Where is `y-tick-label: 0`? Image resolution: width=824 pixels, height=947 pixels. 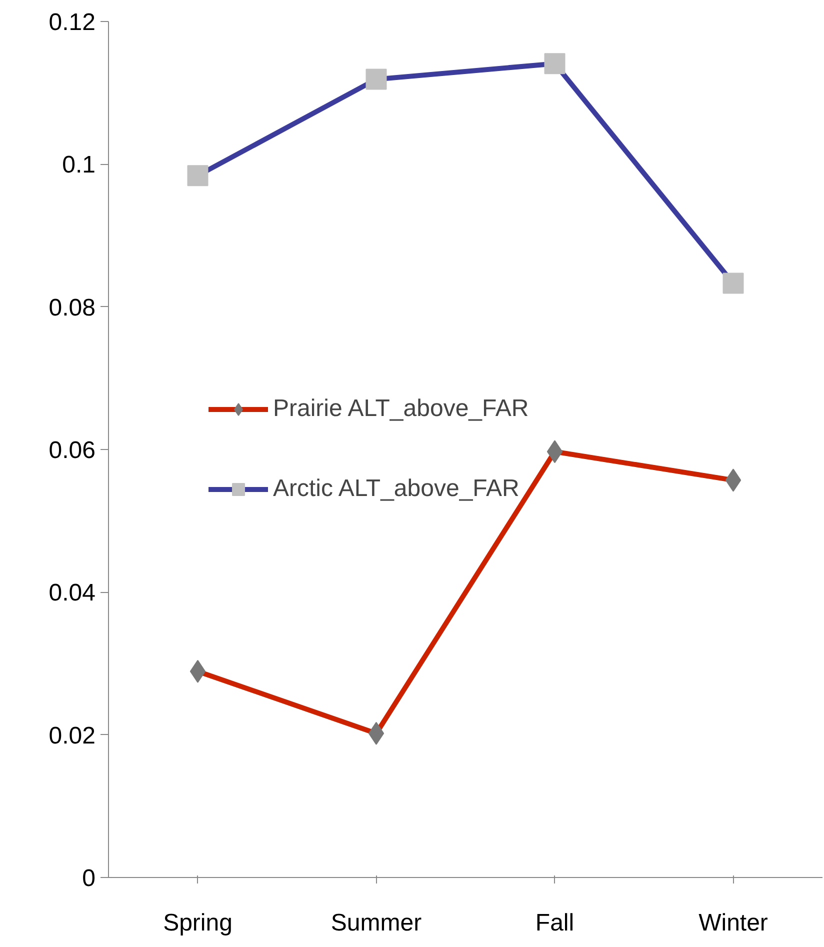
y-tick-label: 0 is located at coordinates (89, 878).